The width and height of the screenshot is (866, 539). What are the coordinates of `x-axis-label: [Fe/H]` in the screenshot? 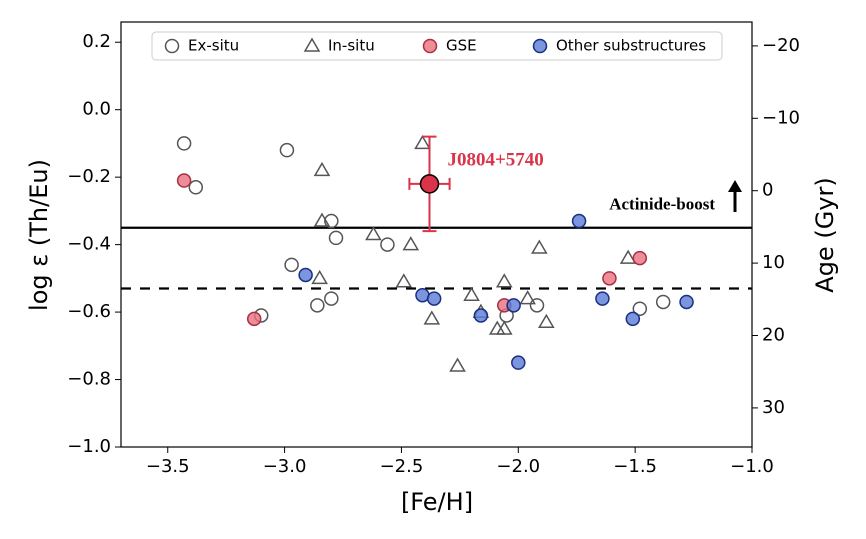 It's located at (437, 502).